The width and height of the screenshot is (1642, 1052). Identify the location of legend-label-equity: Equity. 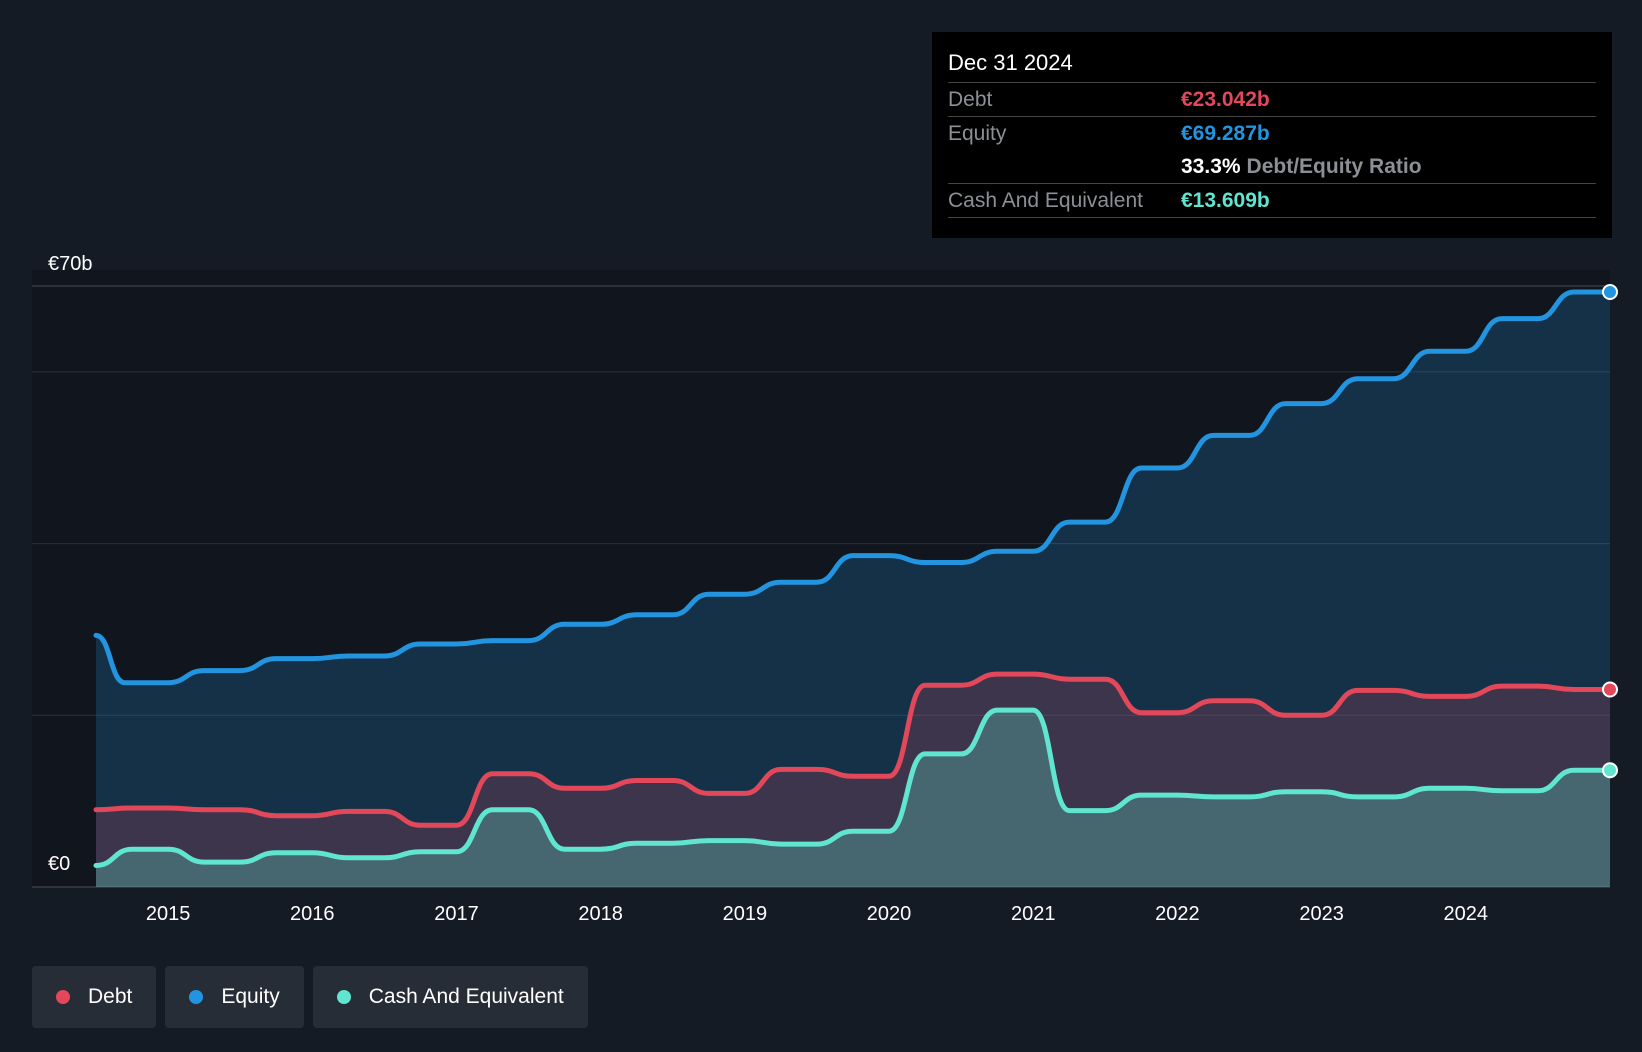
(250, 996).